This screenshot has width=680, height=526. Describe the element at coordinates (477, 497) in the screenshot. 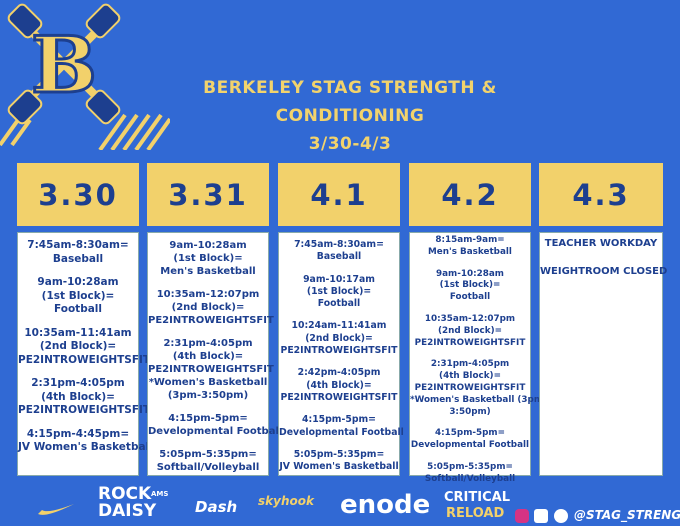

I see `critical: CRITICAL` at that location.